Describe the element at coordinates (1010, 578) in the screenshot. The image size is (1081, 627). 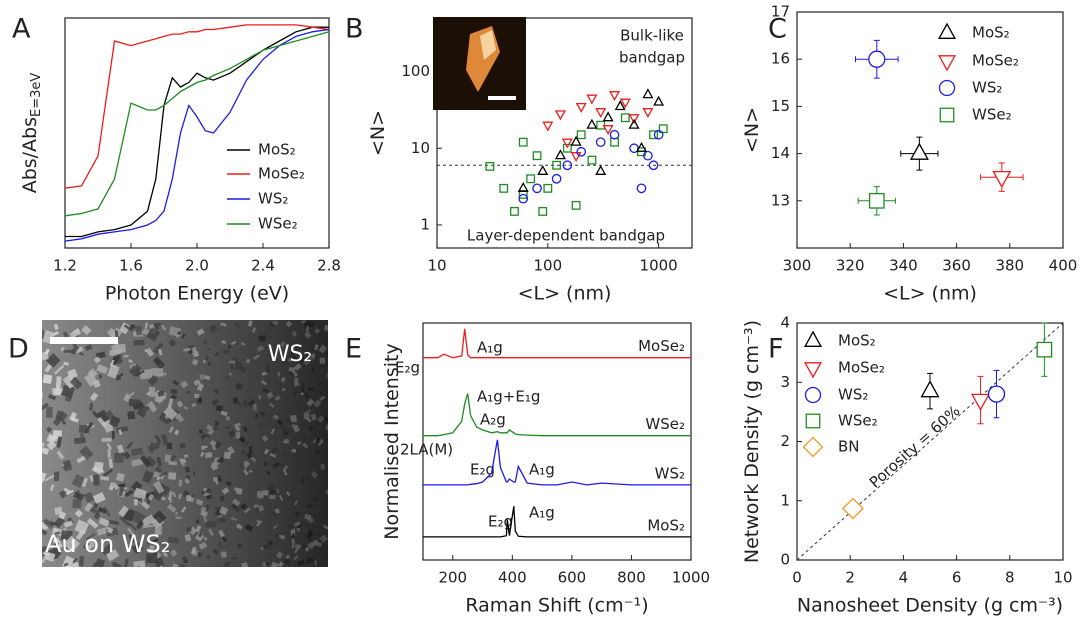
I see `x-tick-label: 8` at that location.